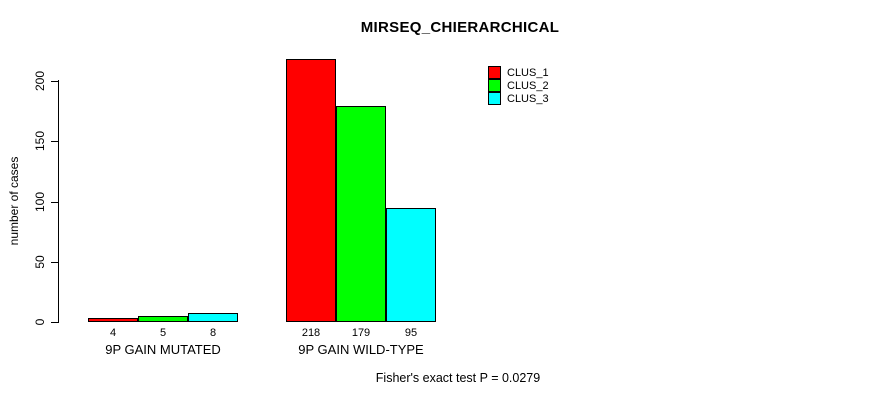 The width and height of the screenshot is (890, 400). What do you see at coordinates (40, 80) in the screenshot?
I see `y-tick-label: 200` at bounding box center [40, 80].